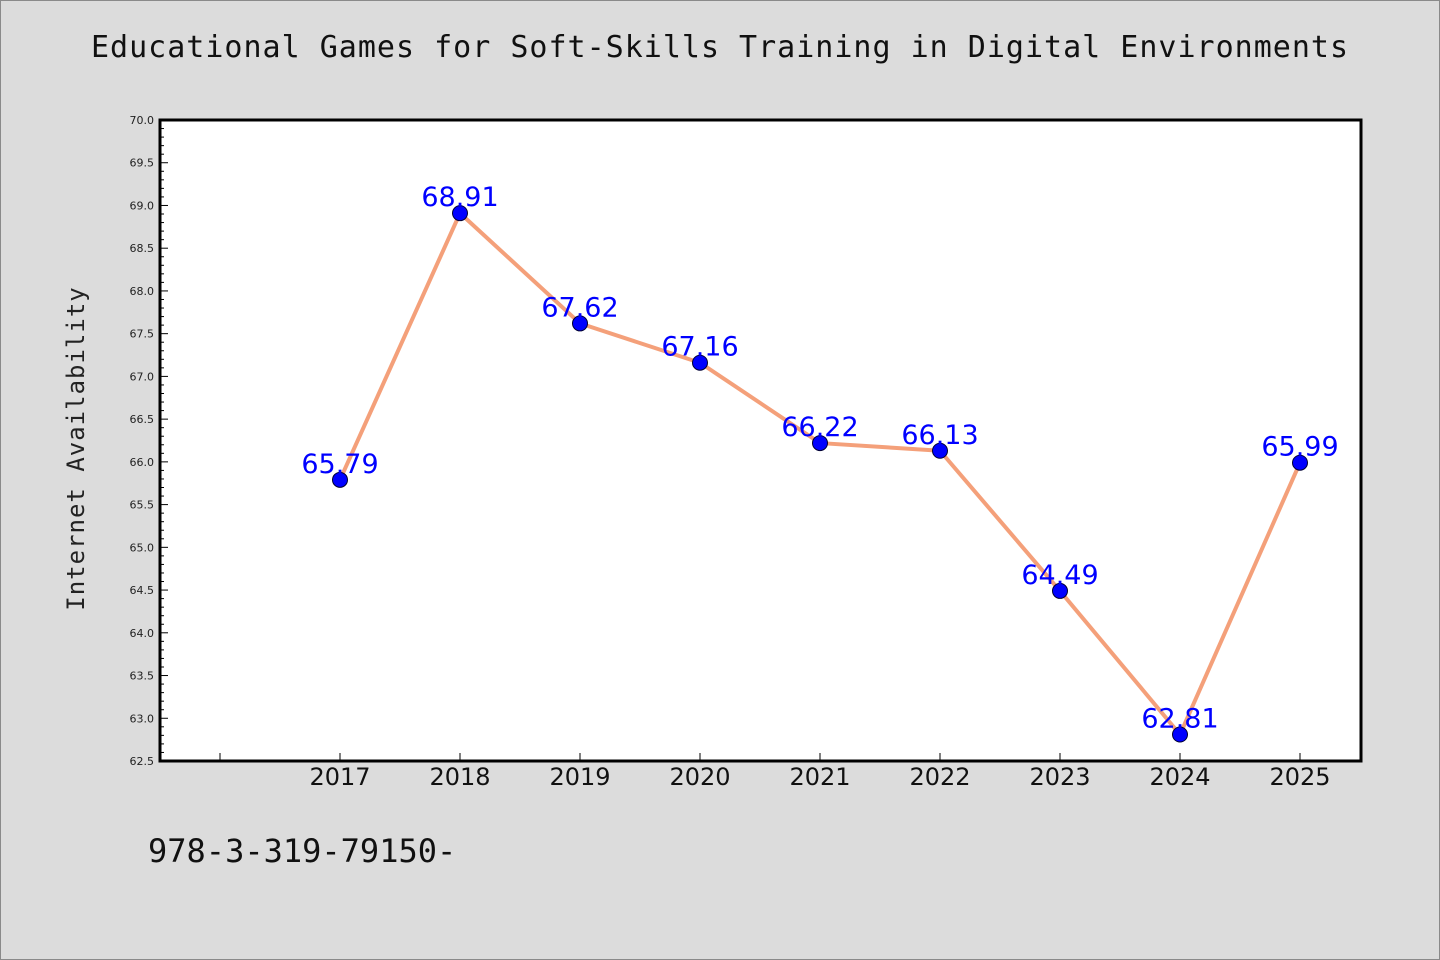 This screenshot has width=1440, height=960. What do you see at coordinates (142, 505) in the screenshot?
I see `y-tick-label: 65.5` at bounding box center [142, 505].